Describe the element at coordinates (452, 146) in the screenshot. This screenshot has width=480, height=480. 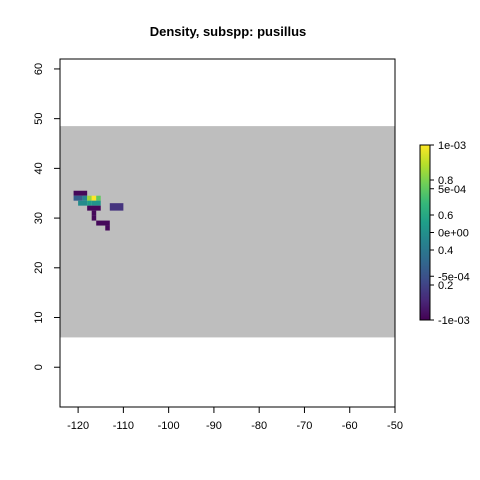
I see `colorbar-tick-label: 1e-03` at that location.